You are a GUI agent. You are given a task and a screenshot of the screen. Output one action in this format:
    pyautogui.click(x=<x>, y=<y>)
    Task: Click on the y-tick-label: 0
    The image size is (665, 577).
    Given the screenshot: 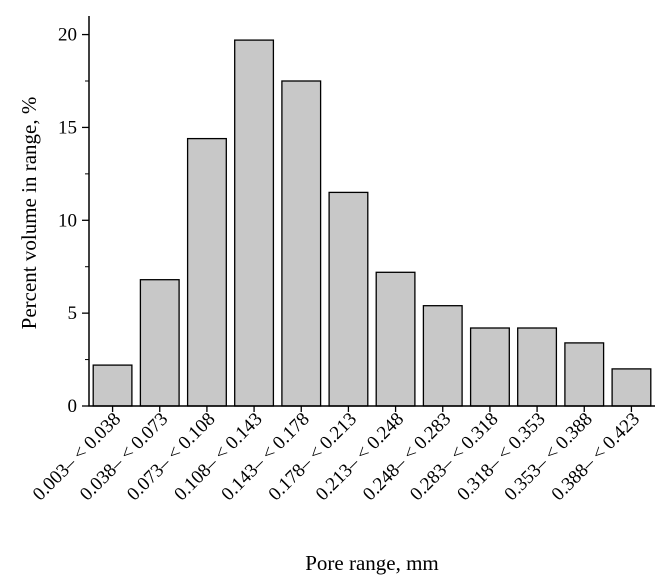 What is the action you would take?
    pyautogui.click(x=73, y=406)
    